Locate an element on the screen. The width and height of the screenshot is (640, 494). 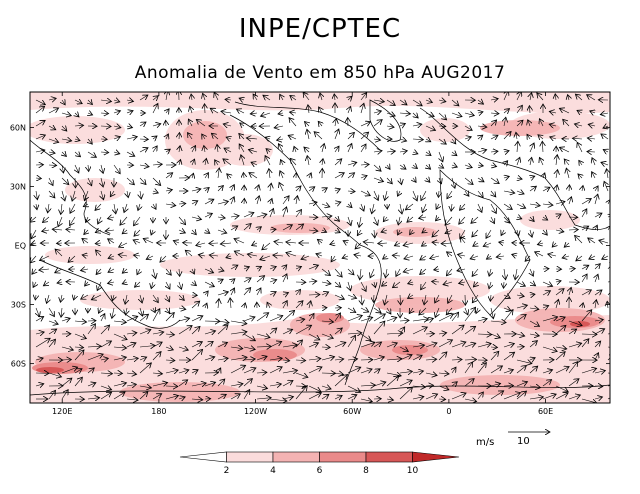
lon-label: 60E is located at coordinates (545, 411).